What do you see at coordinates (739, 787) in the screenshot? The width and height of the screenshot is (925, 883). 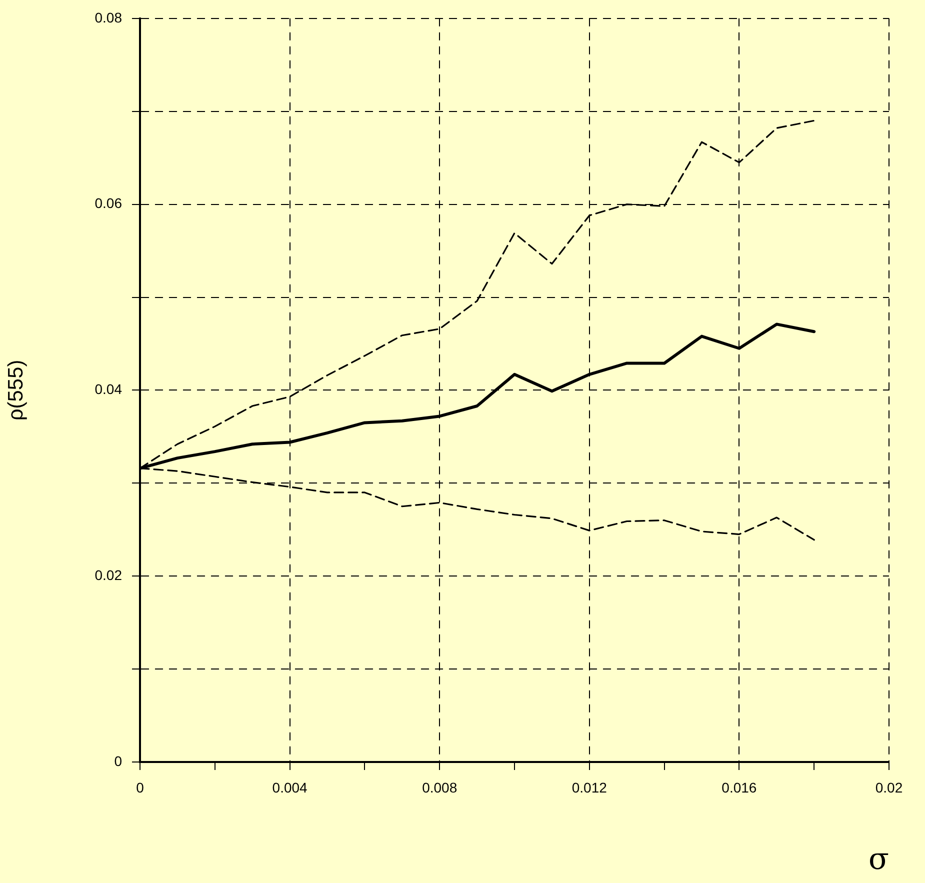 I see `x-tick-label: 0.016` at bounding box center [739, 787].